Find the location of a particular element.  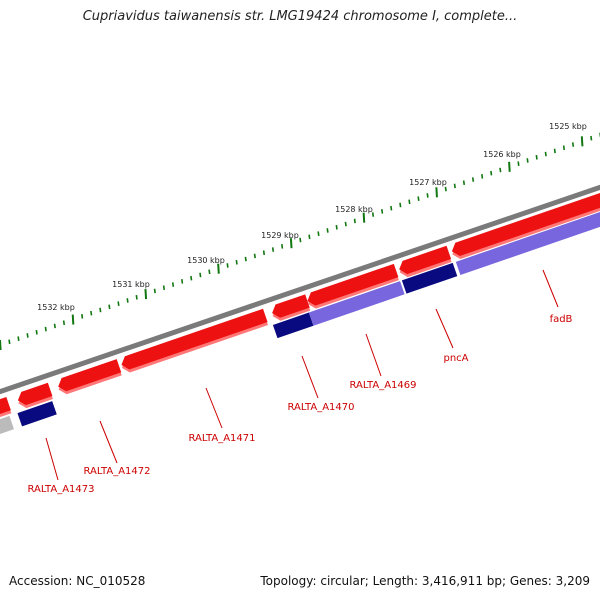

forward-gene-ralta-a1471 is located at coordinates (194, 339).